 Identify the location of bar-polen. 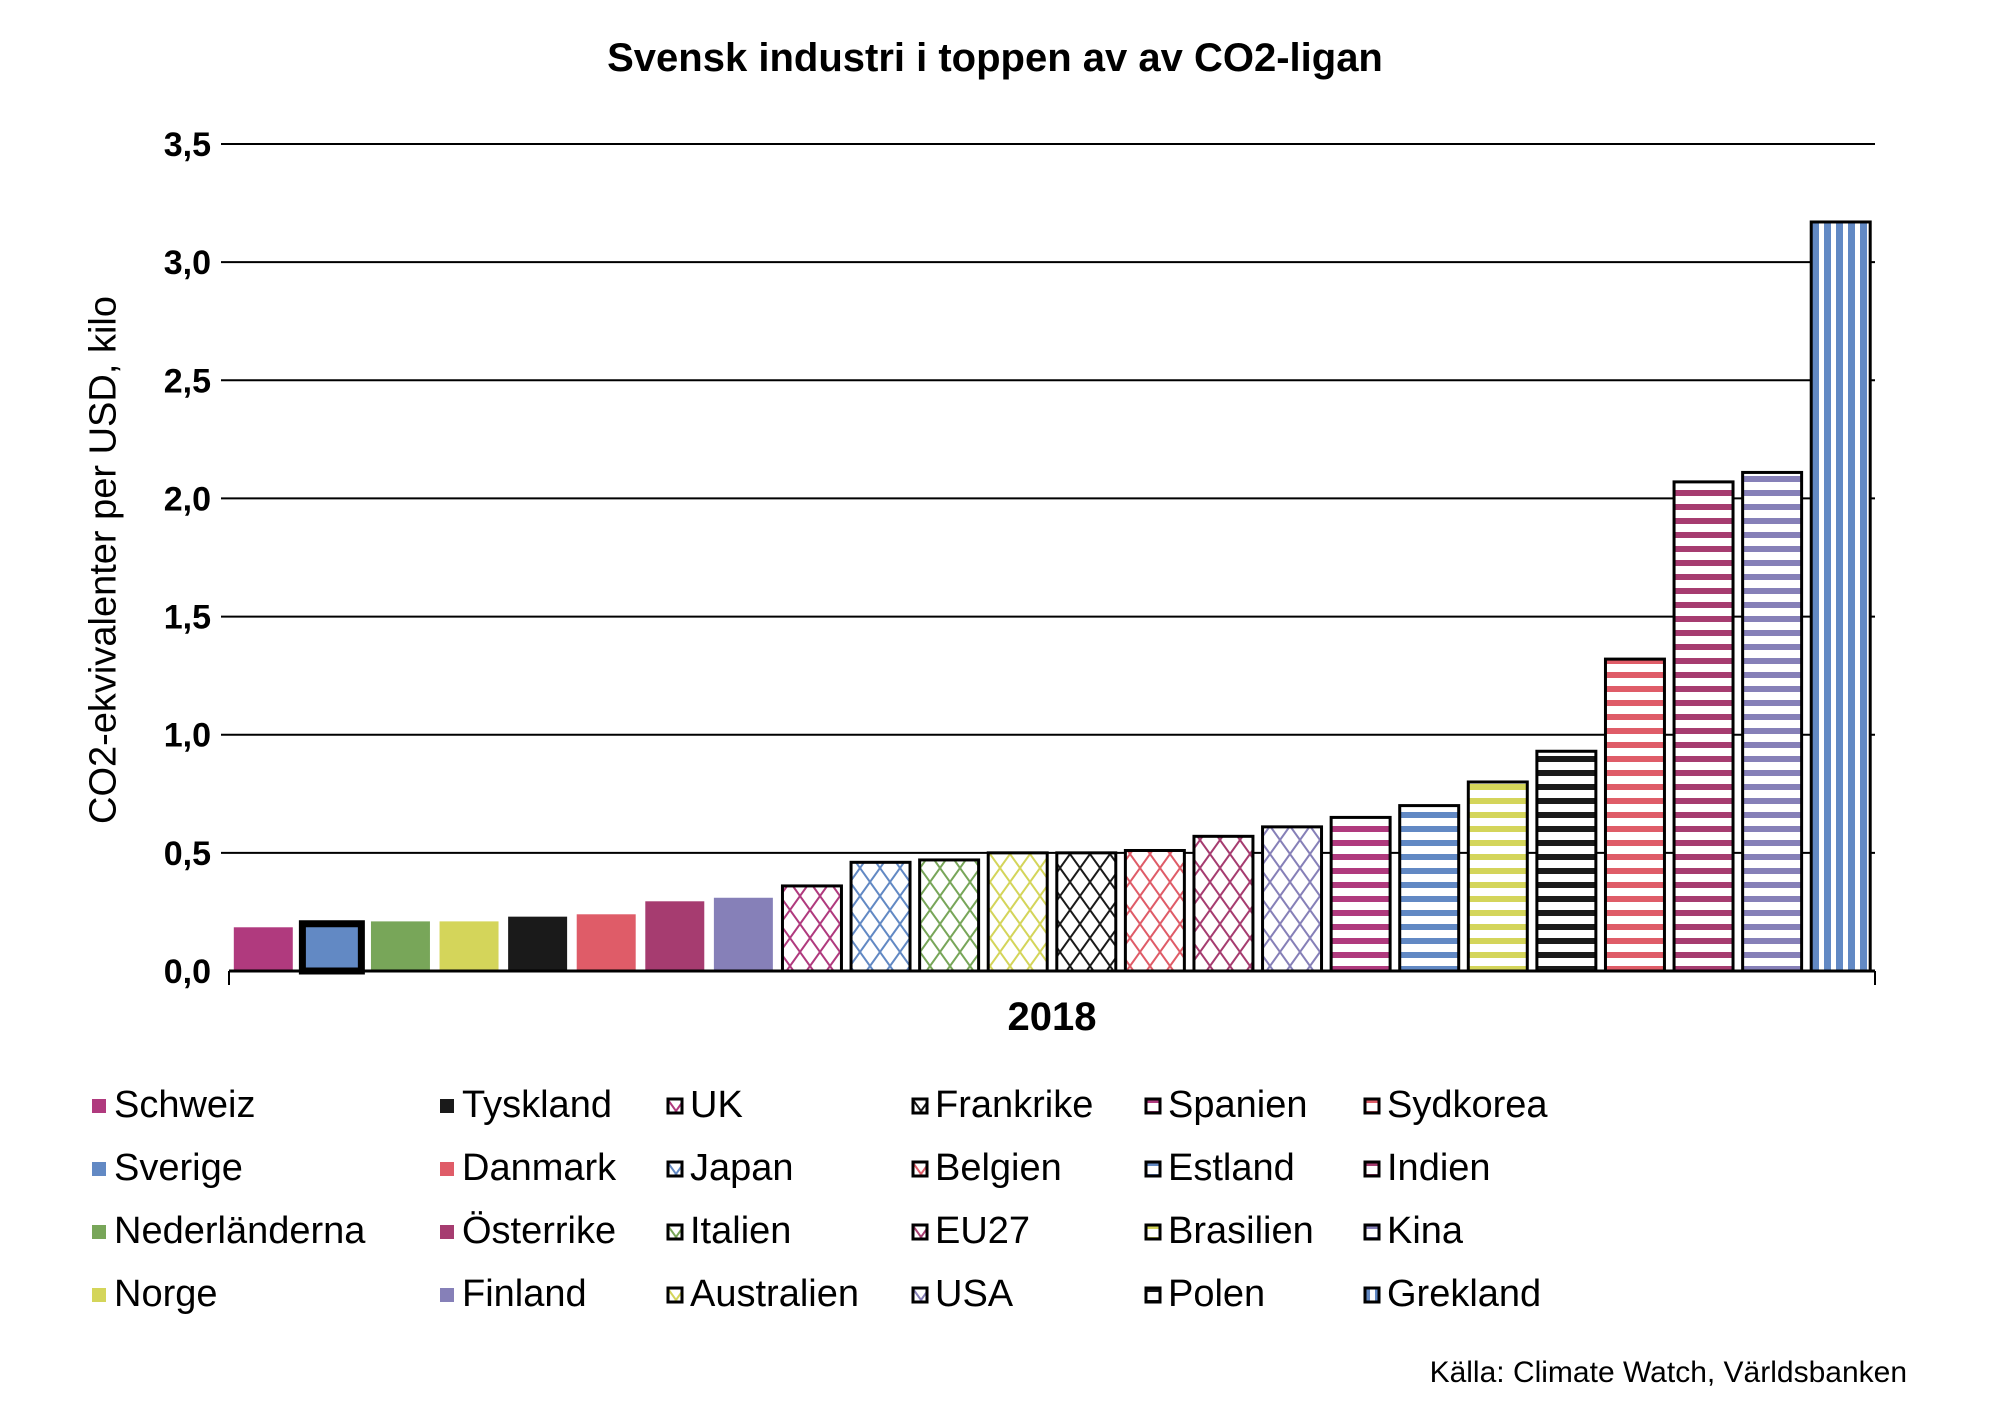
(1566, 861).